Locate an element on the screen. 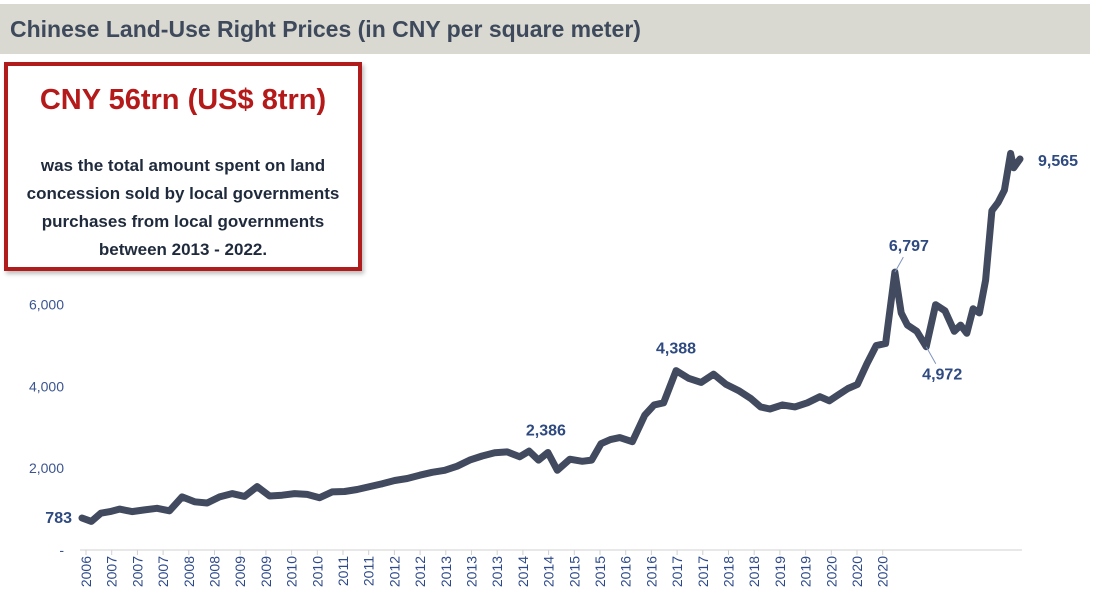 The height and width of the screenshot is (596, 1096). annotation-label: 6,797 is located at coordinates (909, 246).